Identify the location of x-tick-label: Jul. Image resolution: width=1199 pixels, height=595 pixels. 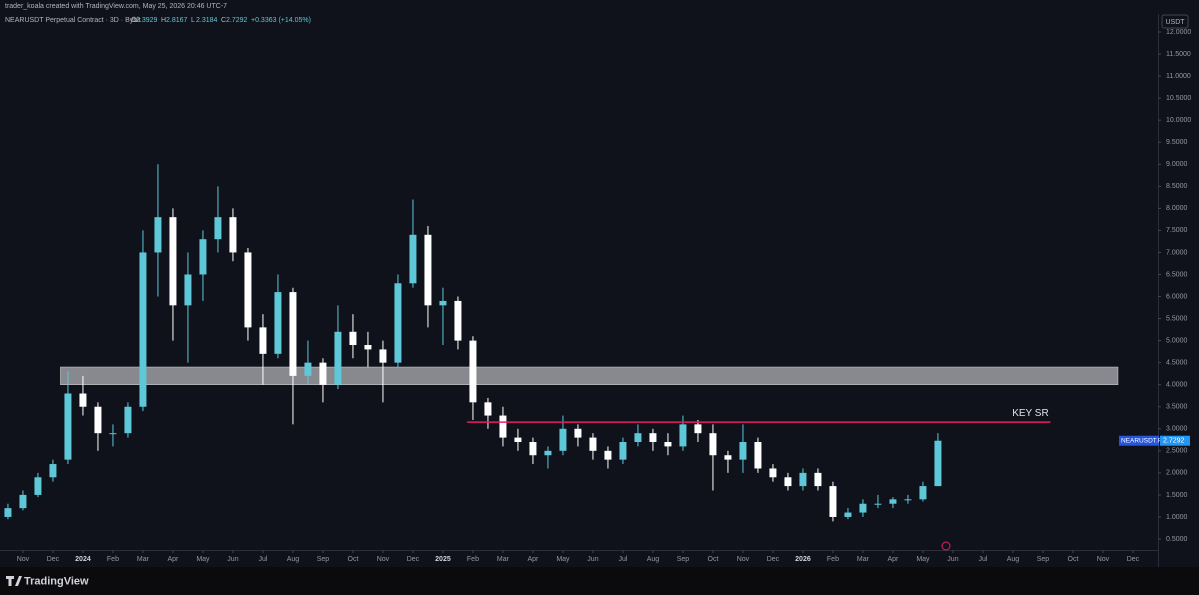
(262, 559).